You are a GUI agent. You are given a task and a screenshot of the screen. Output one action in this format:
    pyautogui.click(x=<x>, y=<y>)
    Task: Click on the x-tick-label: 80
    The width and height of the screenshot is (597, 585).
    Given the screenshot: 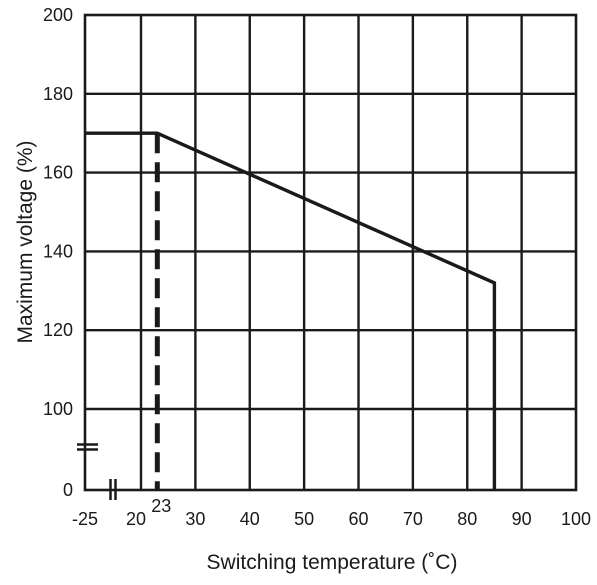 What is the action you would take?
    pyautogui.click(x=467, y=519)
    